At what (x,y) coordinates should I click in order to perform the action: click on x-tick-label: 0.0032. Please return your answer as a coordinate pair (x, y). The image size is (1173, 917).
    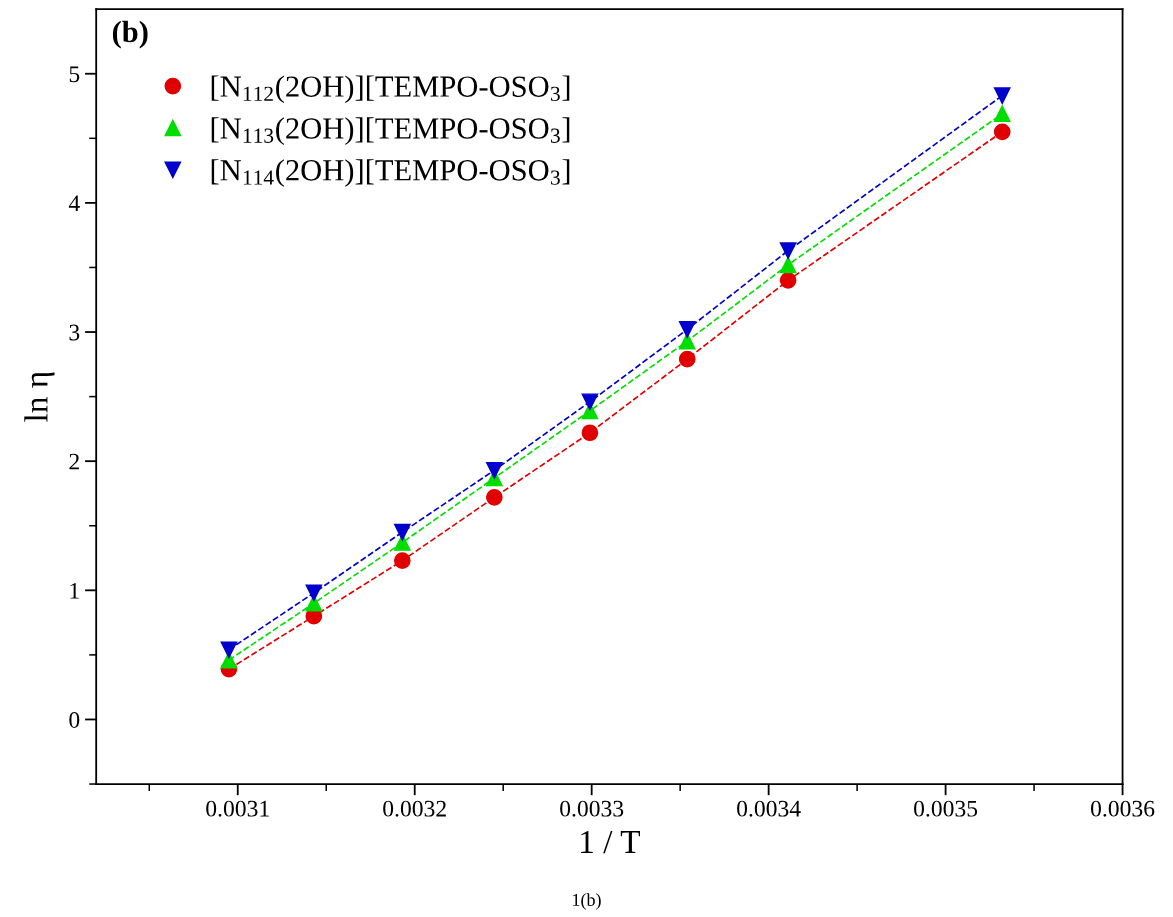
    Looking at the image, I should click on (414, 808).